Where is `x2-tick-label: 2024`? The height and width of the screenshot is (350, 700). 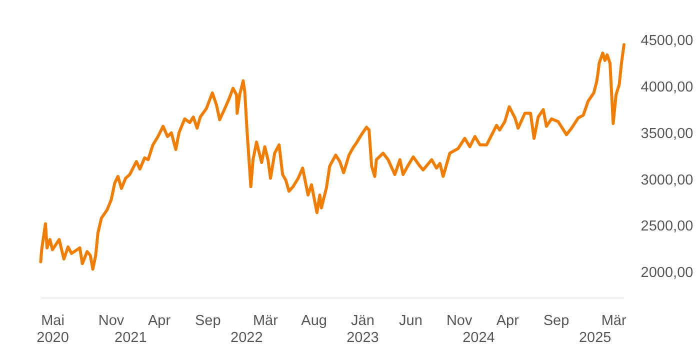
x2-tick-label: 2024 is located at coordinates (478, 338).